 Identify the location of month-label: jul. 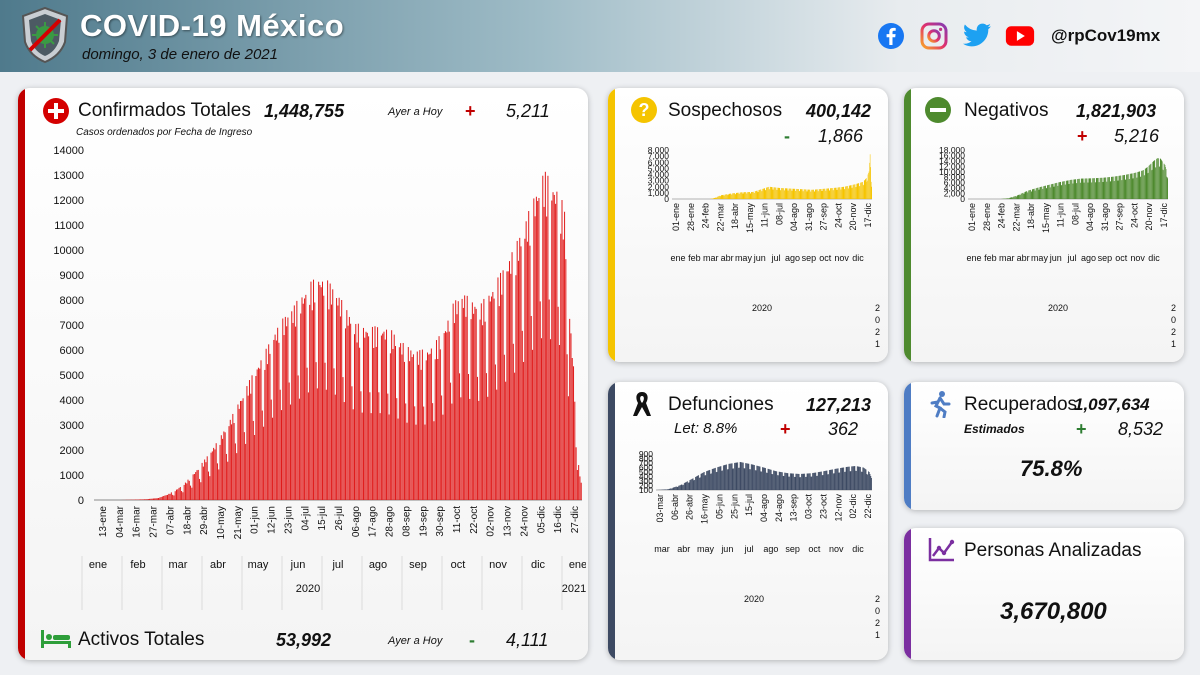
(776, 258).